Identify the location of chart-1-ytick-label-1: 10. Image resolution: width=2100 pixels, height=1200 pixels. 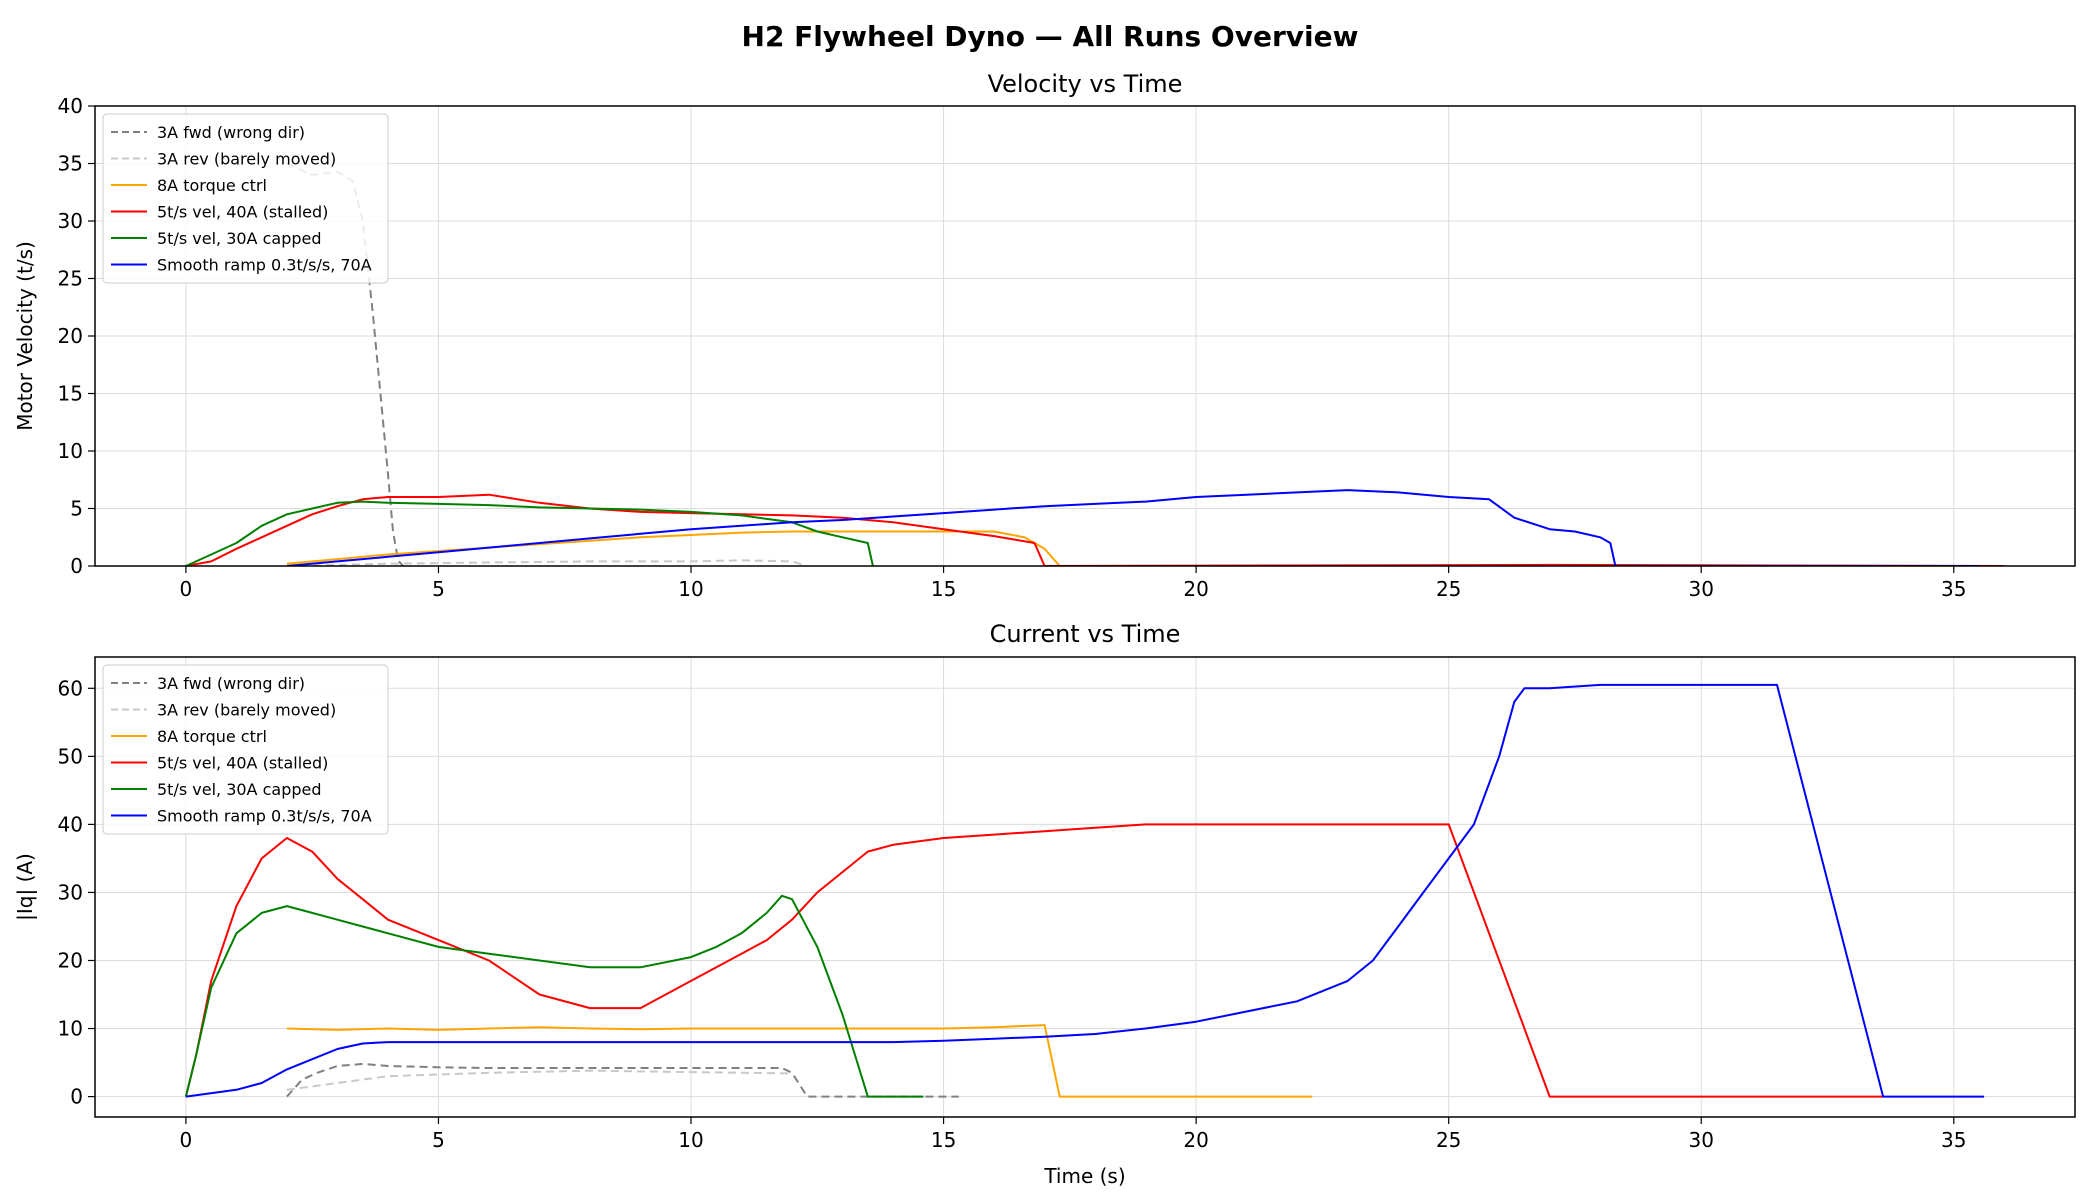
(70, 1029).